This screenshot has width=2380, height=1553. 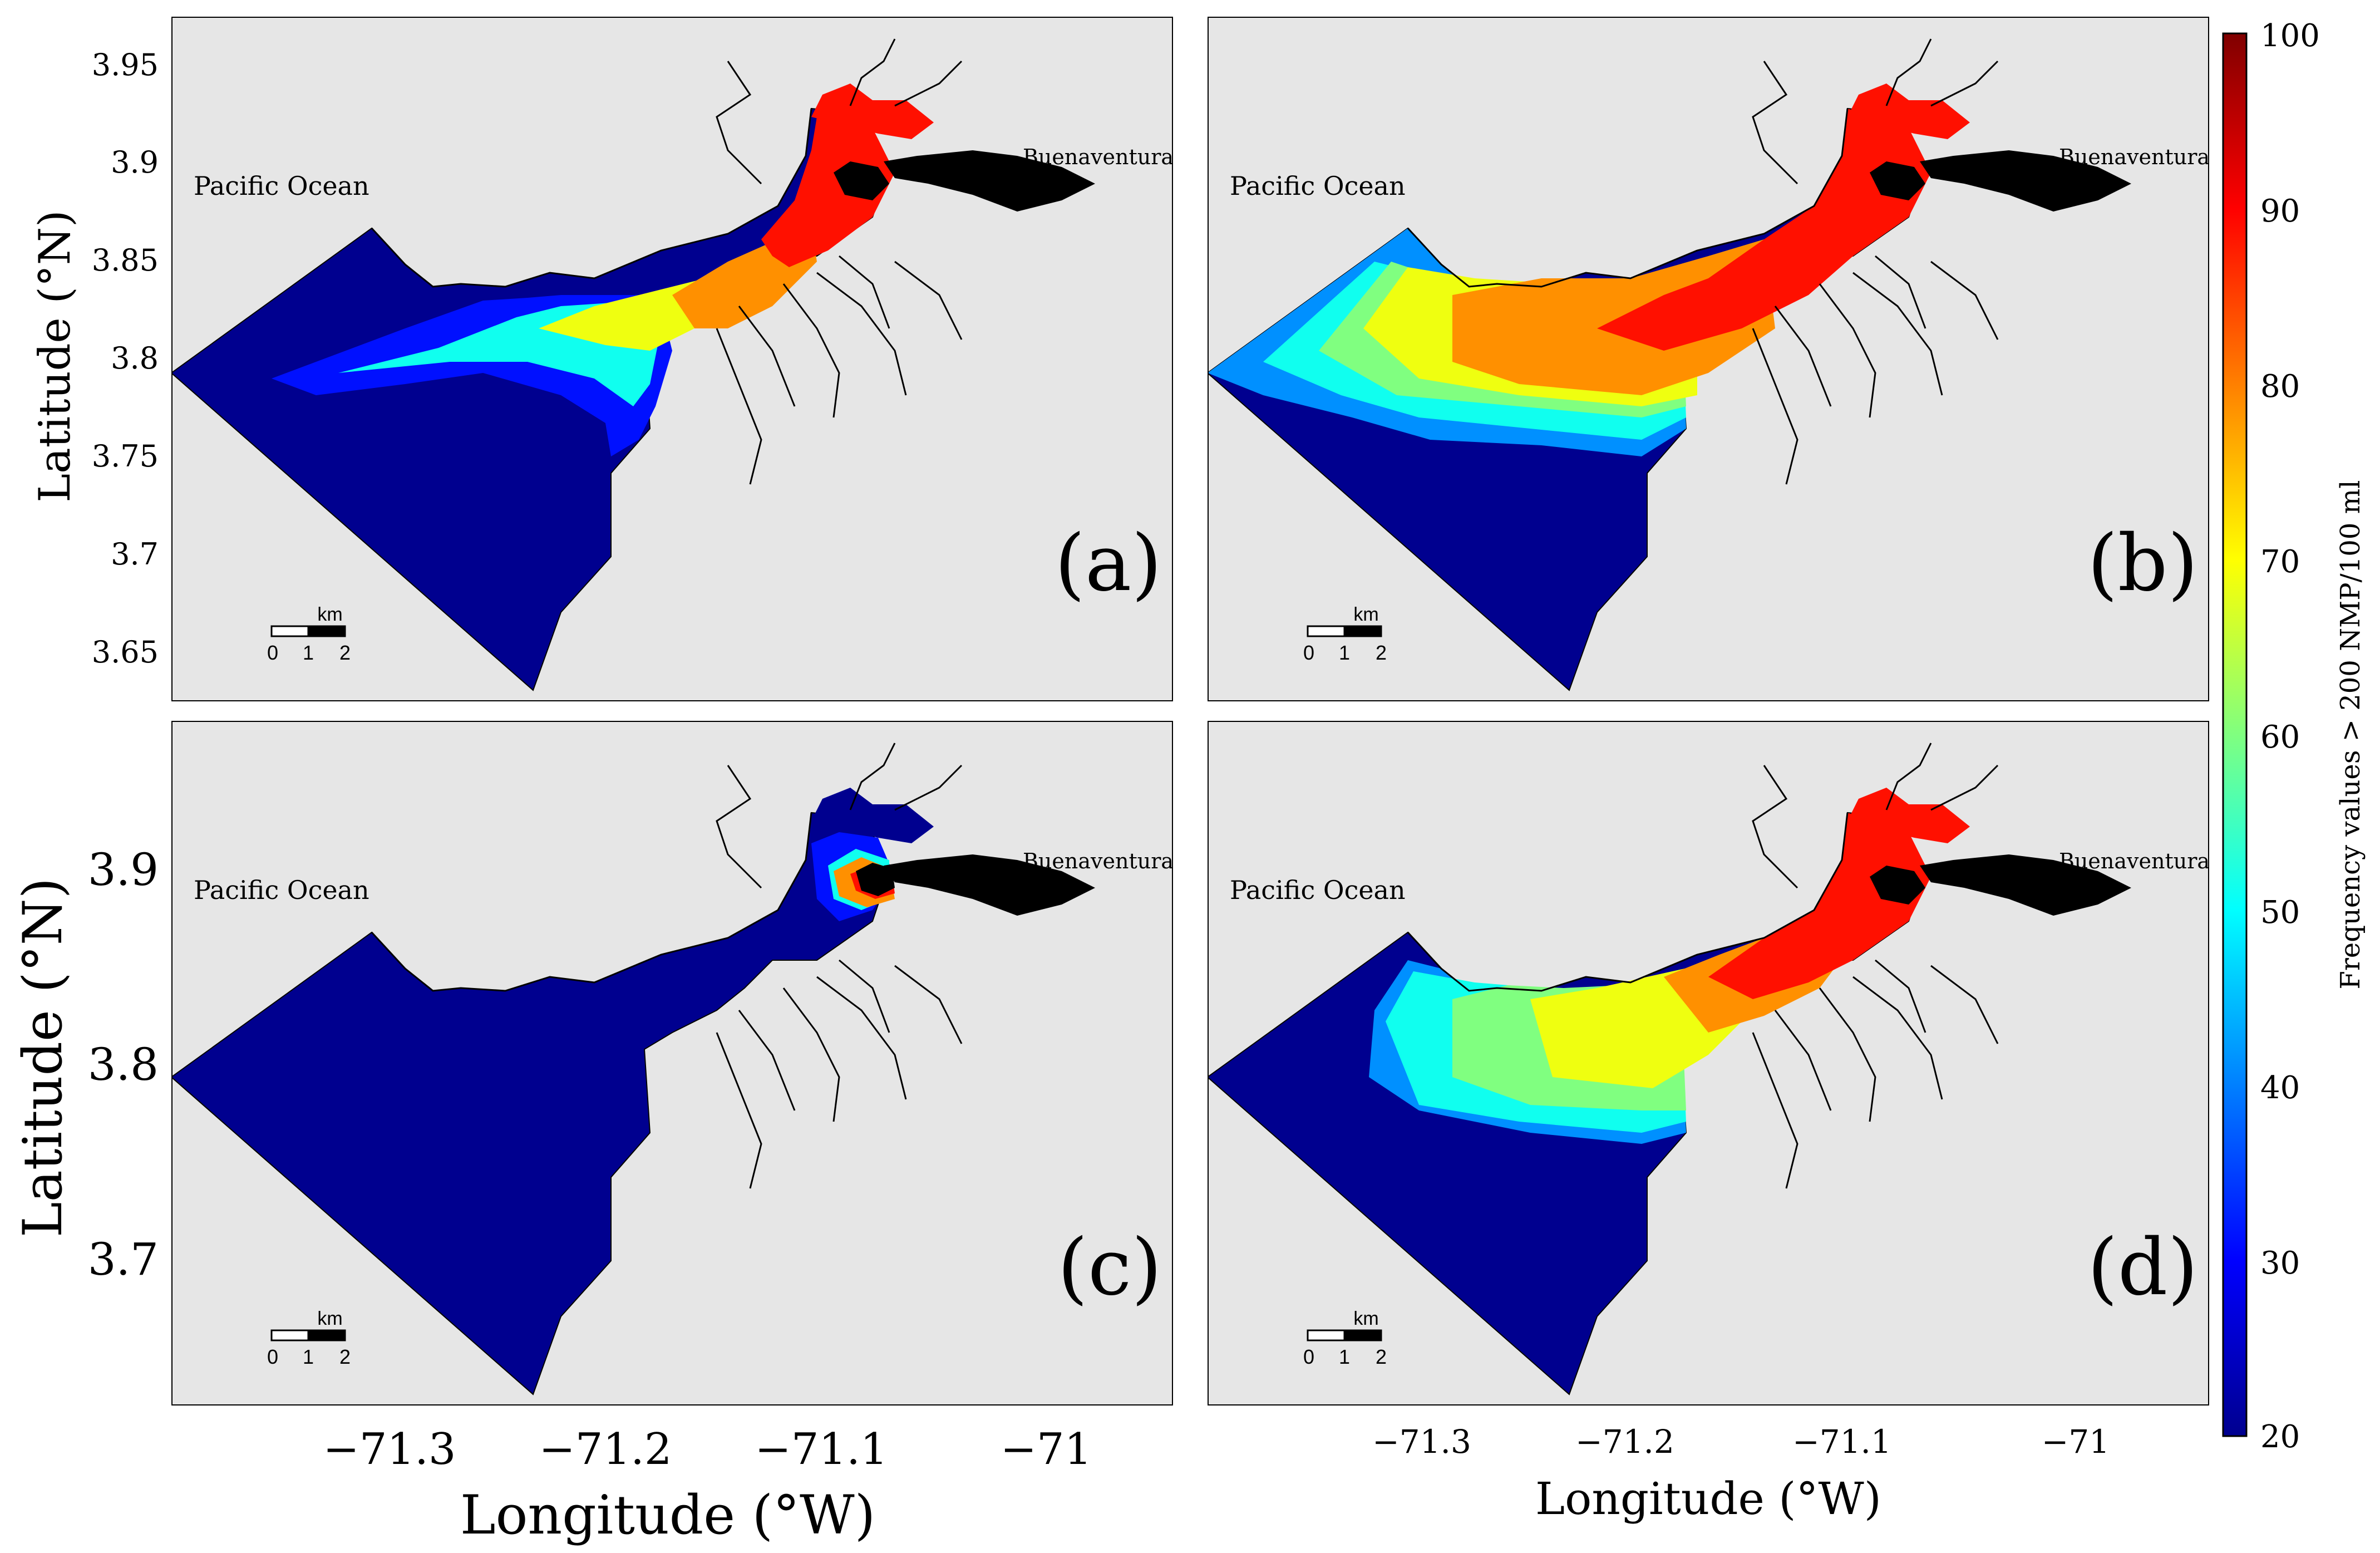 What do you see at coordinates (667, 1515) in the screenshot?
I see `longitude-label-left: Longitude (°W)` at bounding box center [667, 1515].